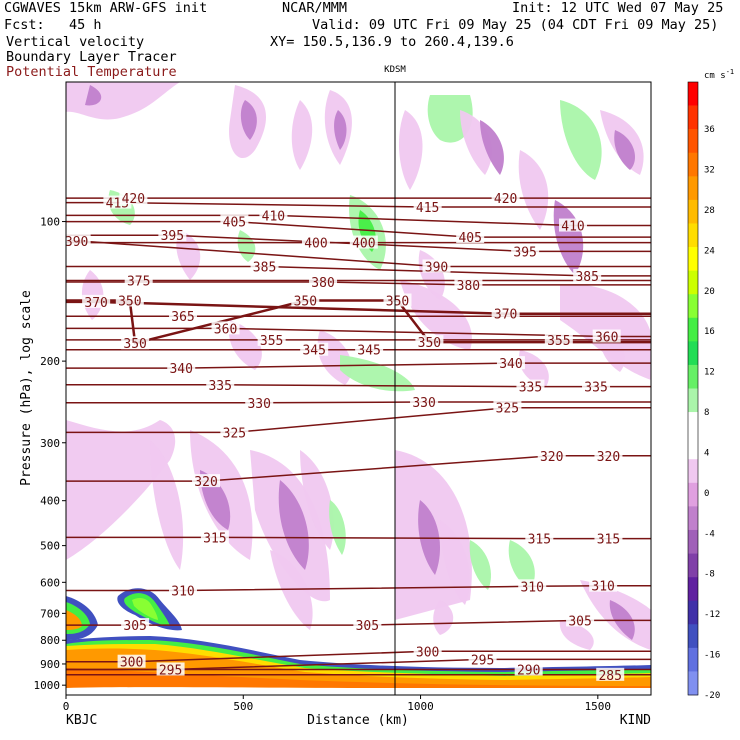 The height and width of the screenshot is (740, 740). What do you see at coordinates (315, 8) in the screenshot?
I see `org-label: NCAR/MMM` at bounding box center [315, 8].